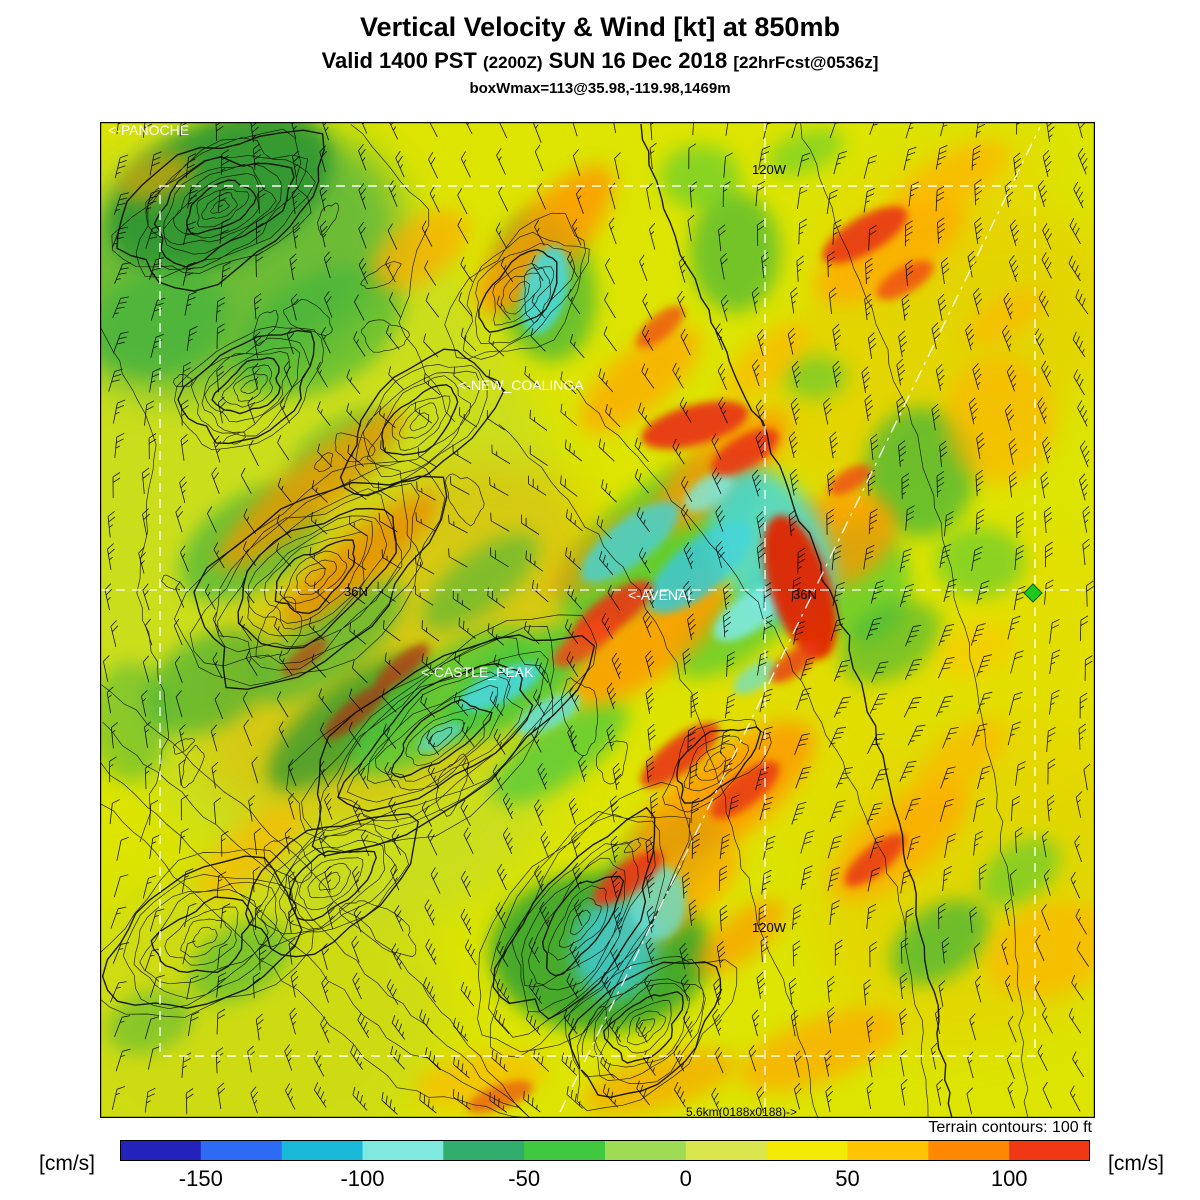  Describe the element at coordinates (600, 88) in the screenshot. I see `boxwmax-annotation: boxWmax=113@35.98,-119.98,1469m` at that location.